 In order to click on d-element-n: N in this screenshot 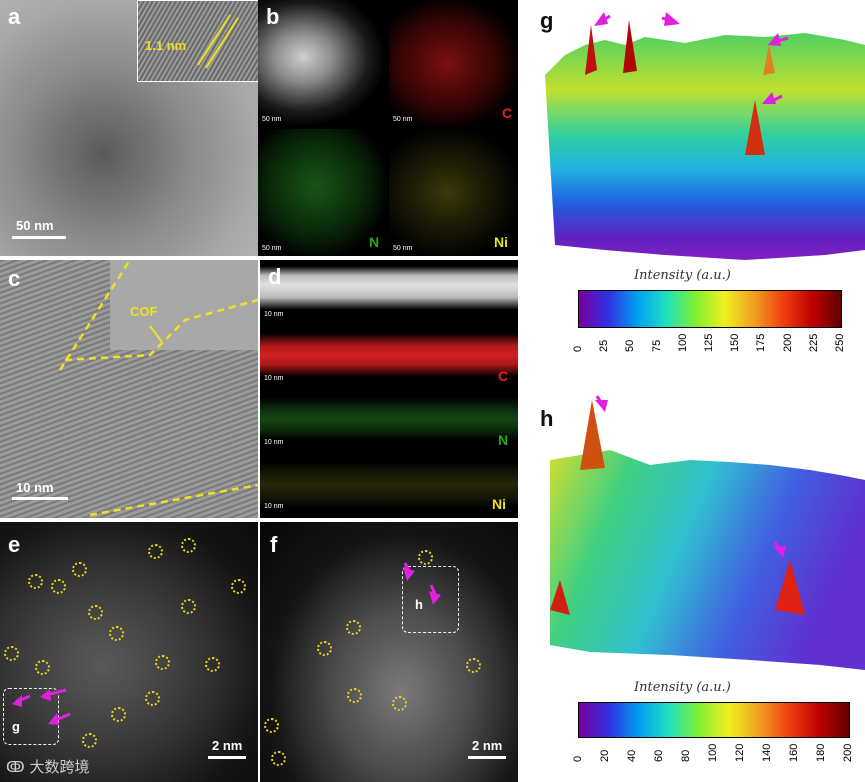, I will do `click(503, 440)`.